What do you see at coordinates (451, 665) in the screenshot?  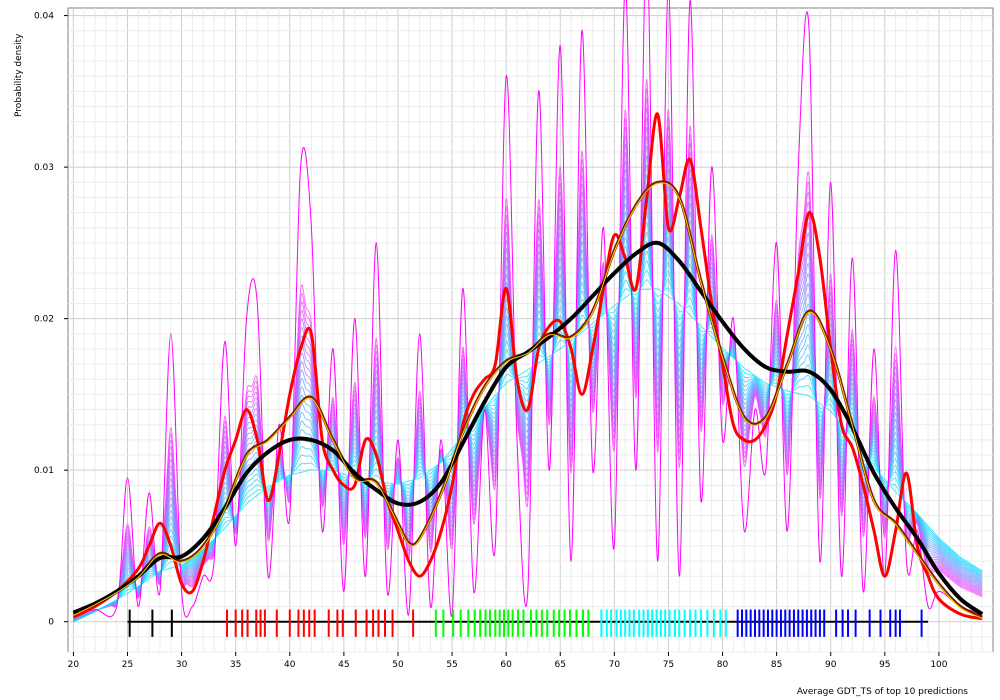 I see `x-tick-label: 55` at bounding box center [451, 665].